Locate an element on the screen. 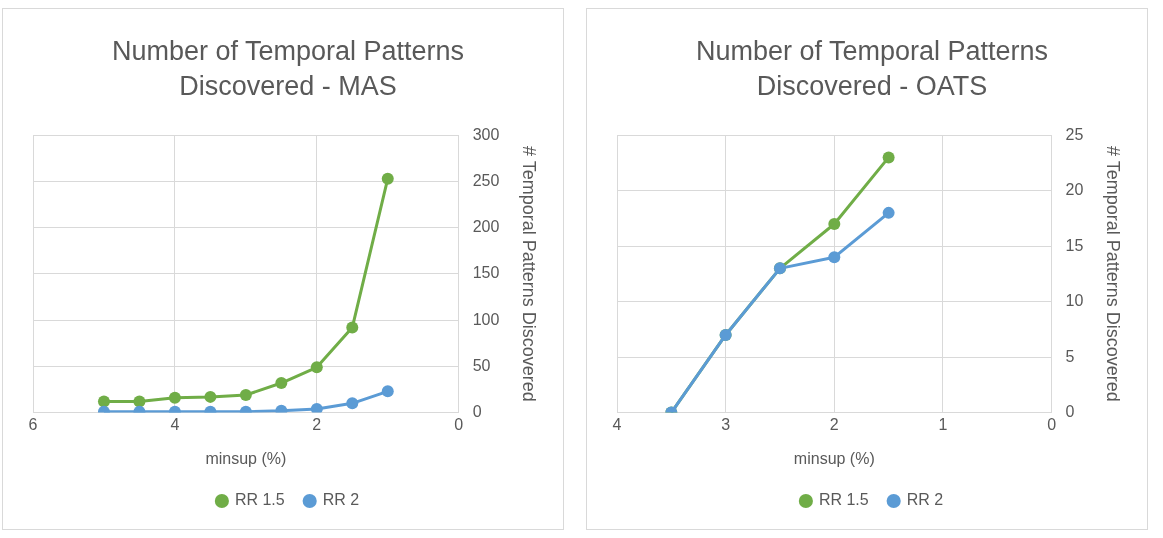  y-tick-label: 250 is located at coordinates (486, 180).